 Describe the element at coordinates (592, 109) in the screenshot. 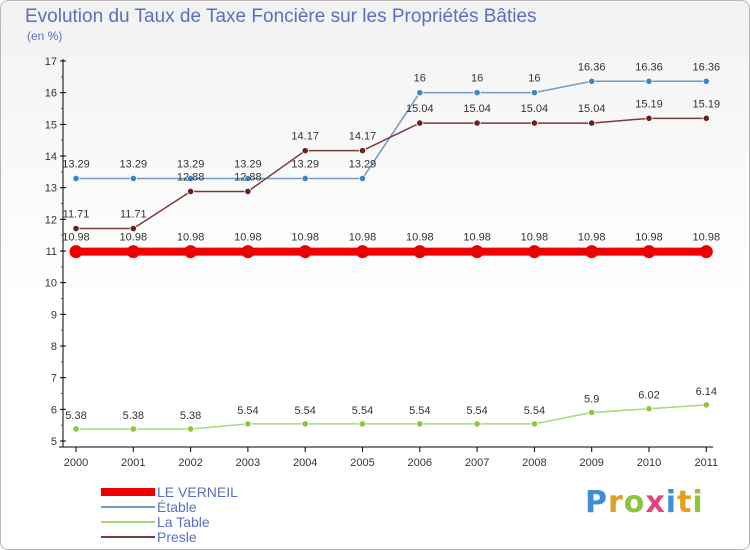

I see `data-label-presle: 15.04` at that location.